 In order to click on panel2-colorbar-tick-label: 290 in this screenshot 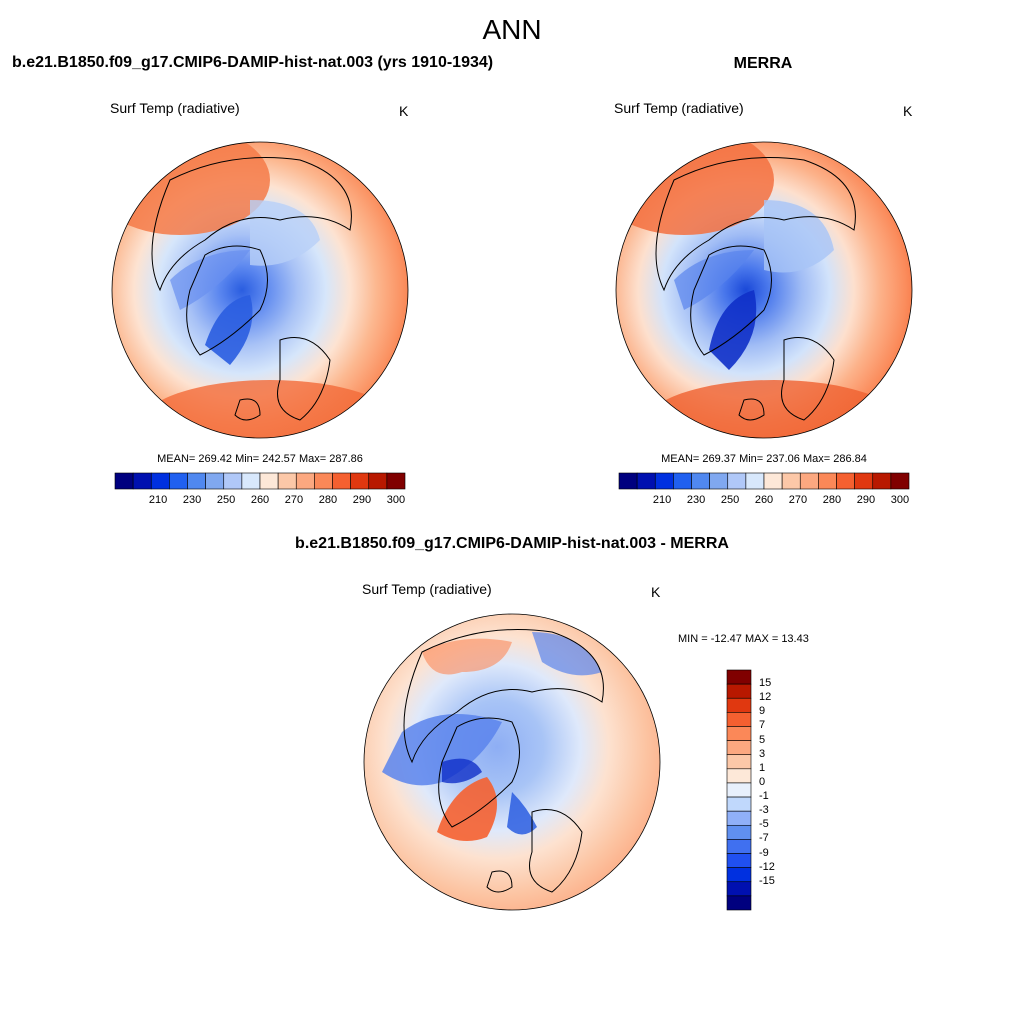, I will do `click(866, 500)`.